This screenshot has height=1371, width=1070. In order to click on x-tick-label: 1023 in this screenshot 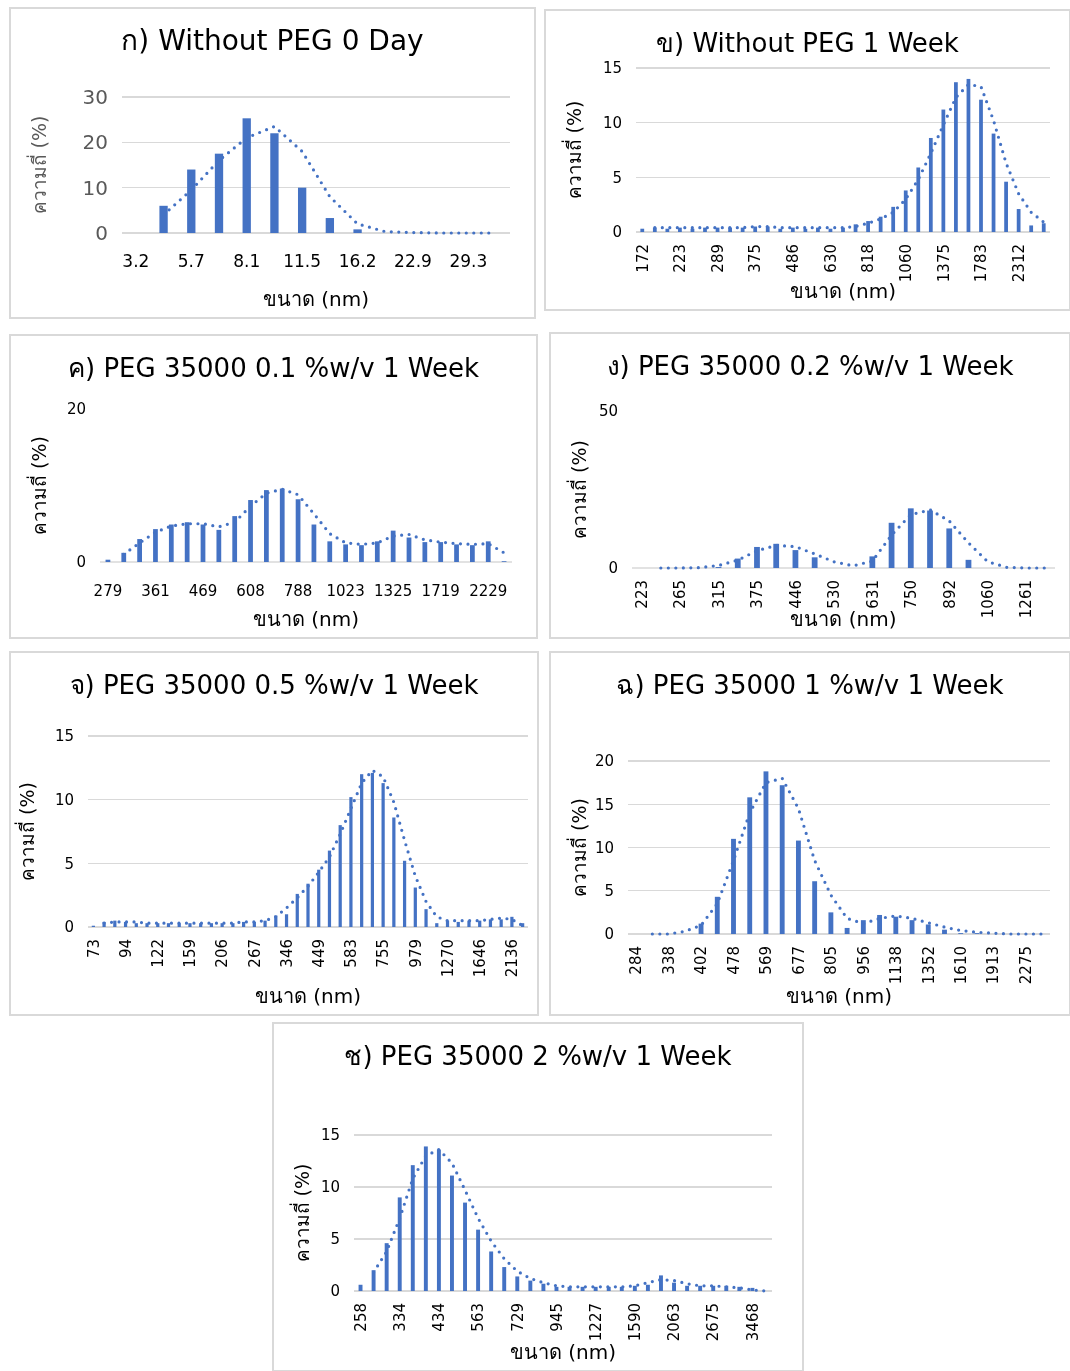, I will do `click(345, 591)`.